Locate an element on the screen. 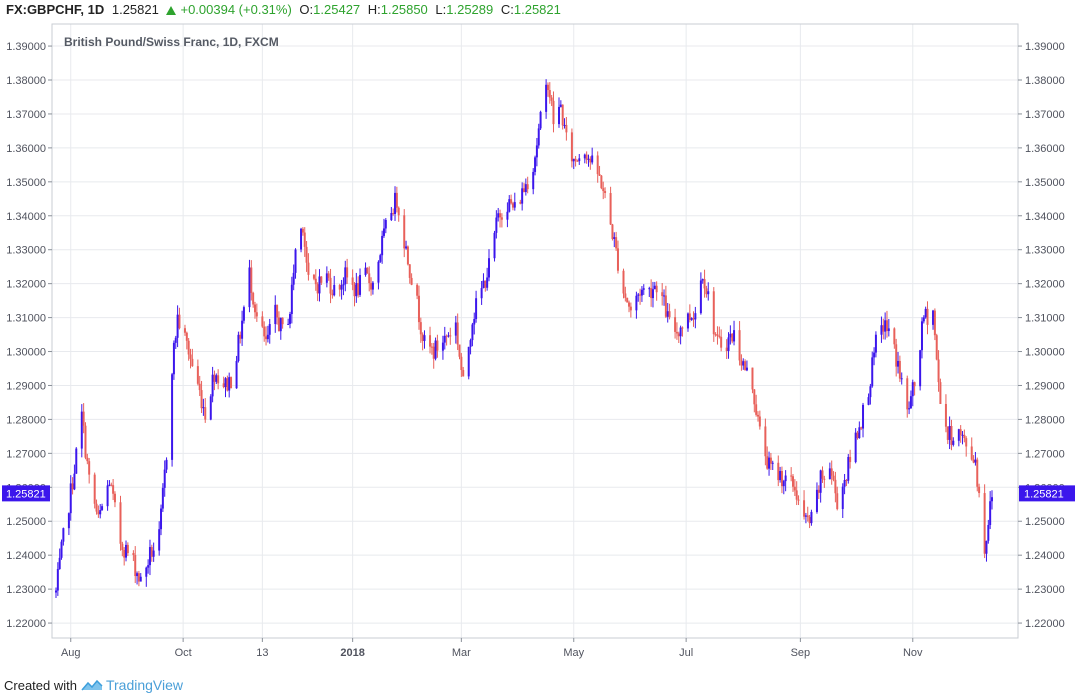  footer-attribution: Created with TradingView is located at coordinates (93, 685).